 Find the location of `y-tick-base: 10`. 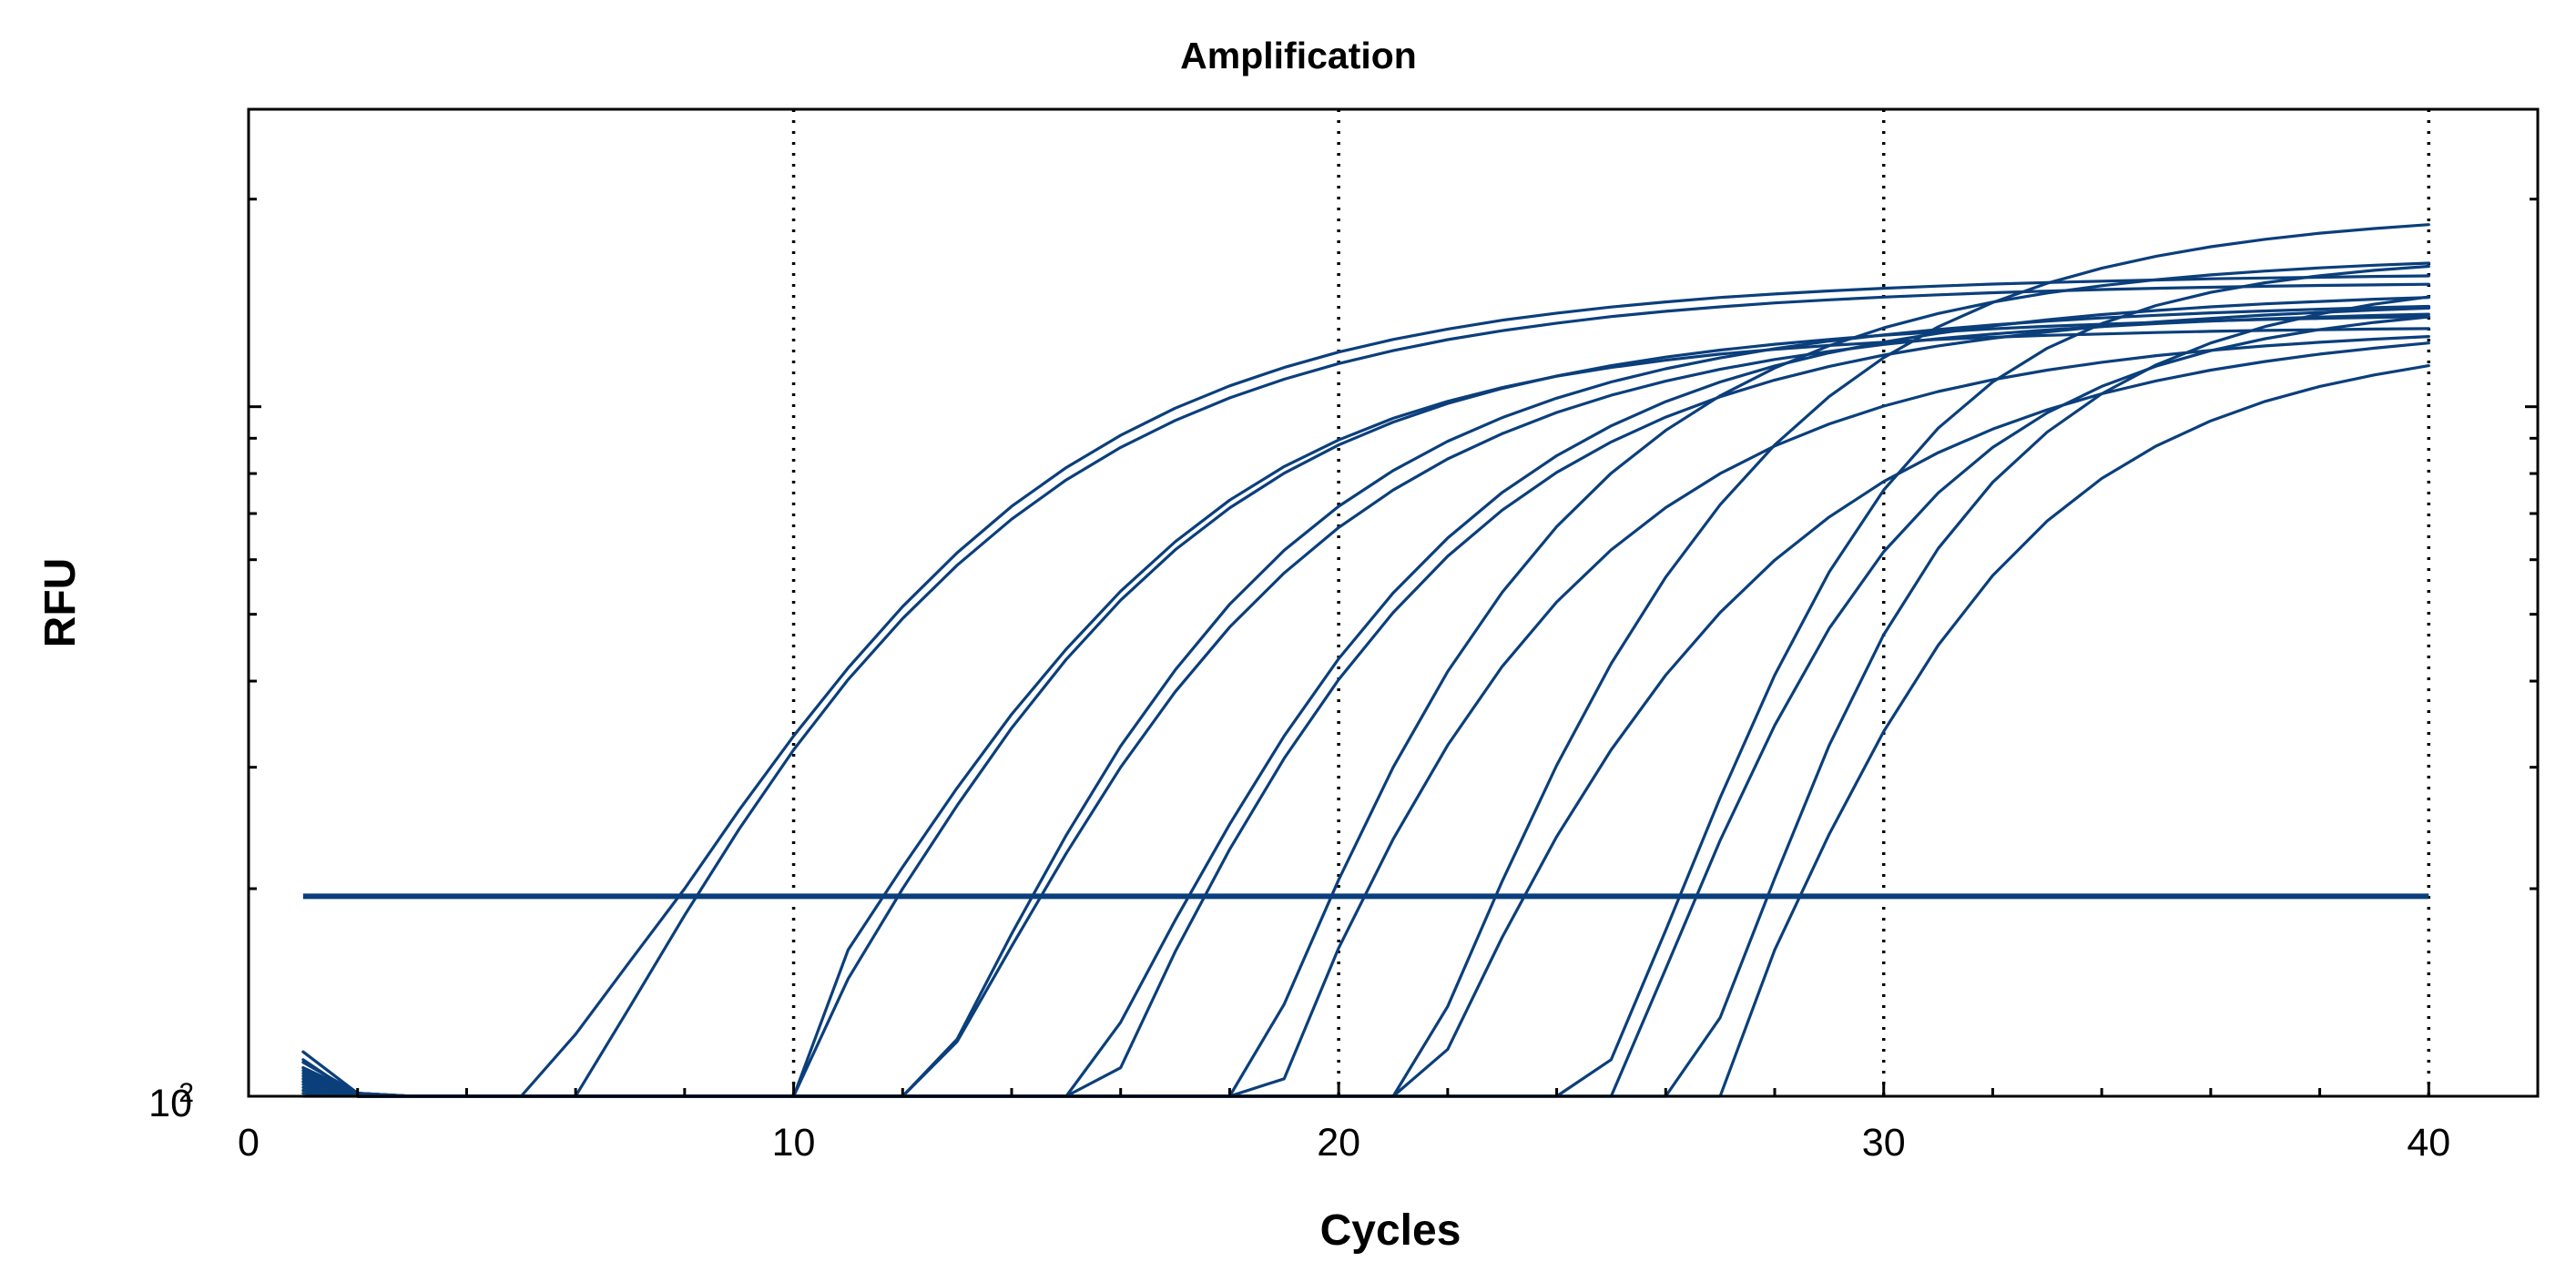

y-tick-base: 10 is located at coordinates (170, 1103).